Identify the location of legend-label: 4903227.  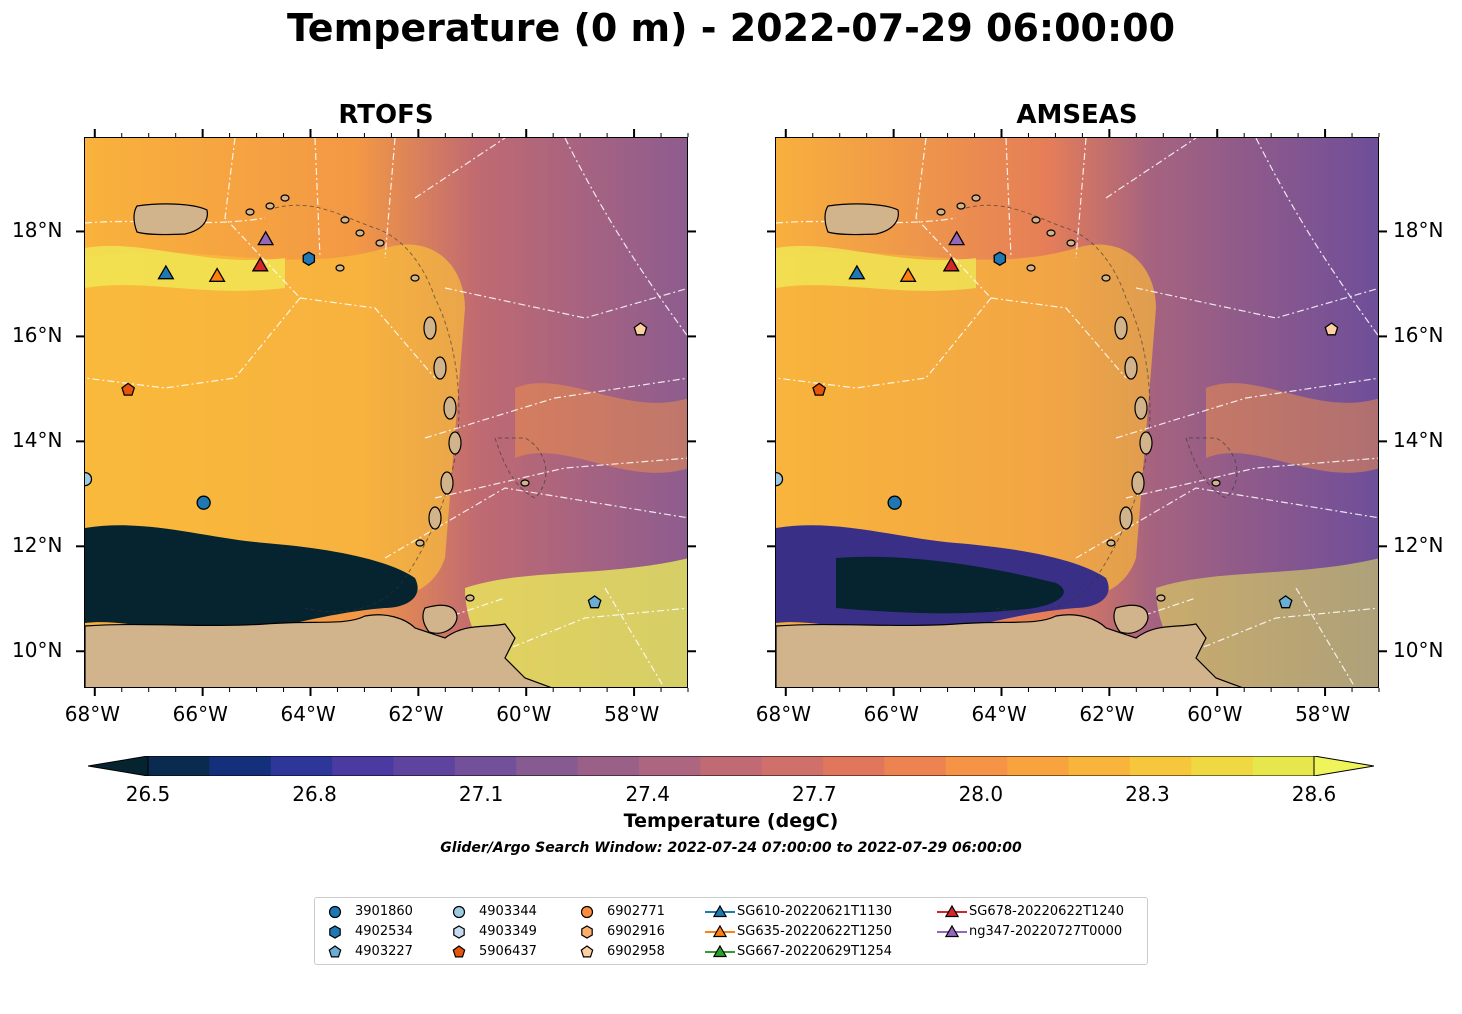
(384, 951).